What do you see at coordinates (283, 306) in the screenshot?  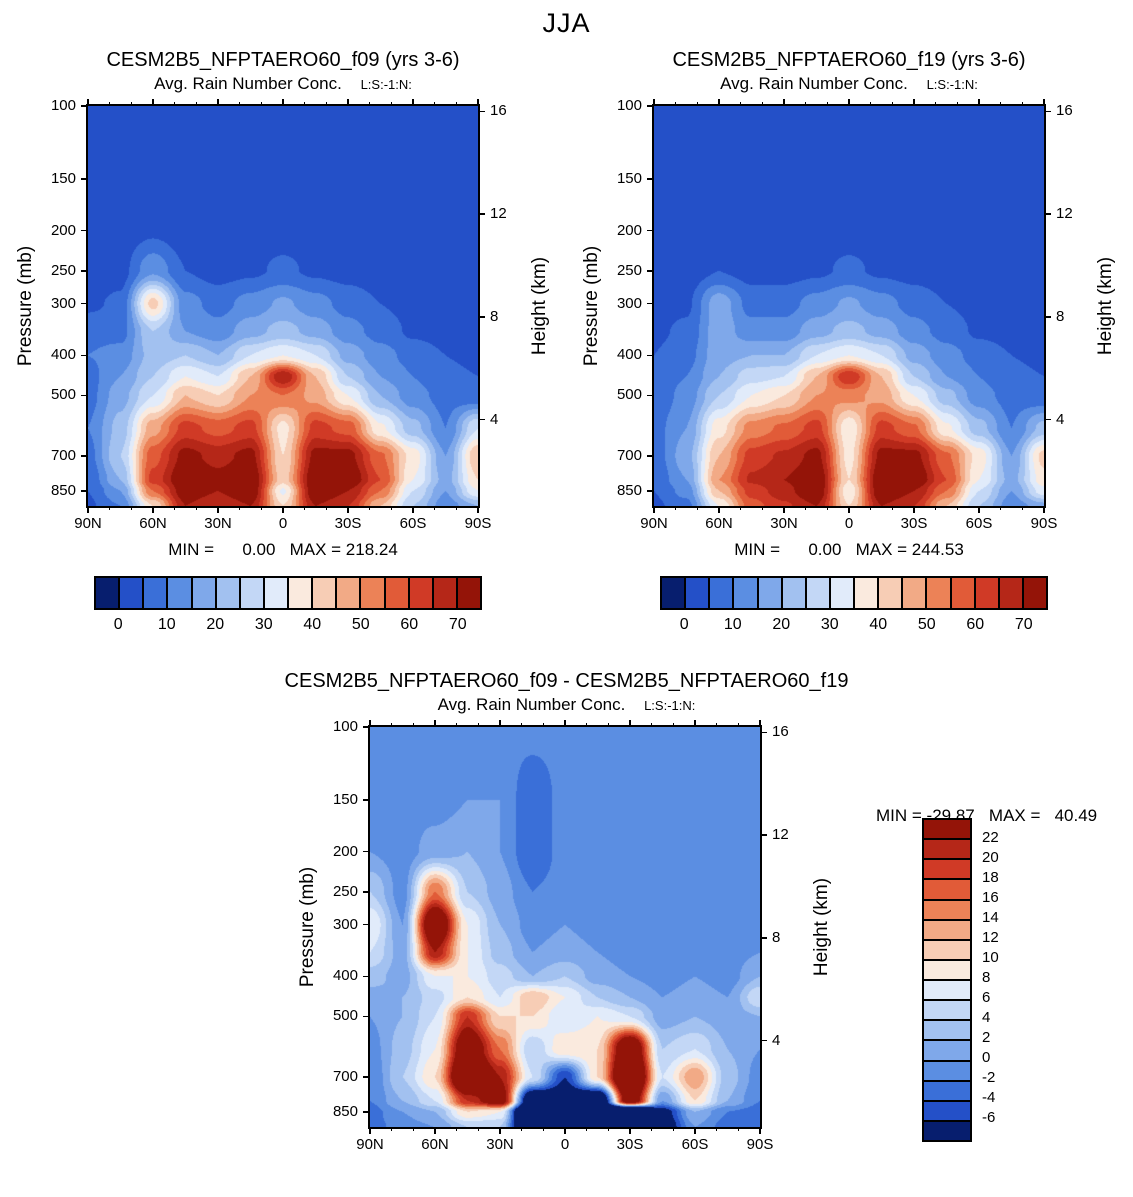 I see `contour-field-canvas` at bounding box center [283, 306].